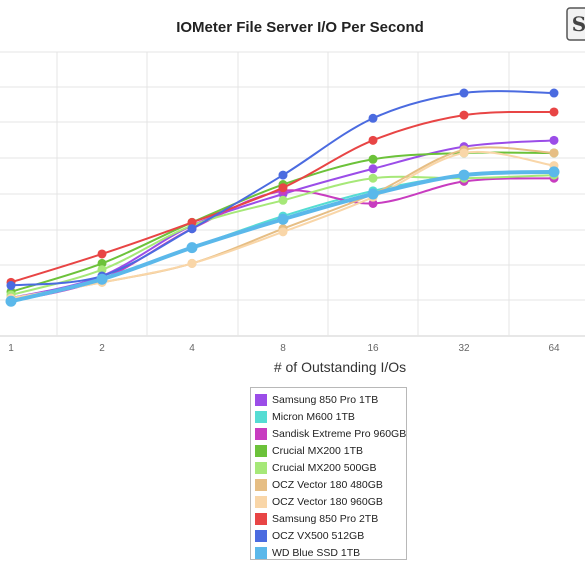 This screenshot has width=585, height=585. What do you see at coordinates (318, 450) in the screenshot?
I see `legend-label: Crucial MX200 1TB` at bounding box center [318, 450].